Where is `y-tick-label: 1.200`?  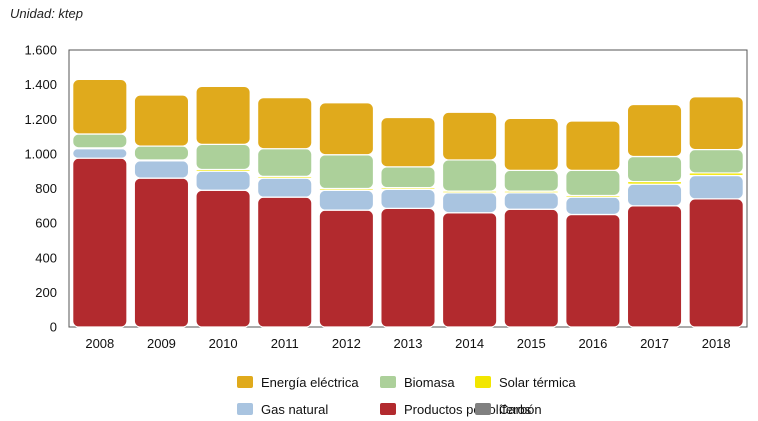 y-tick-label: 1.200 is located at coordinates (40, 119).